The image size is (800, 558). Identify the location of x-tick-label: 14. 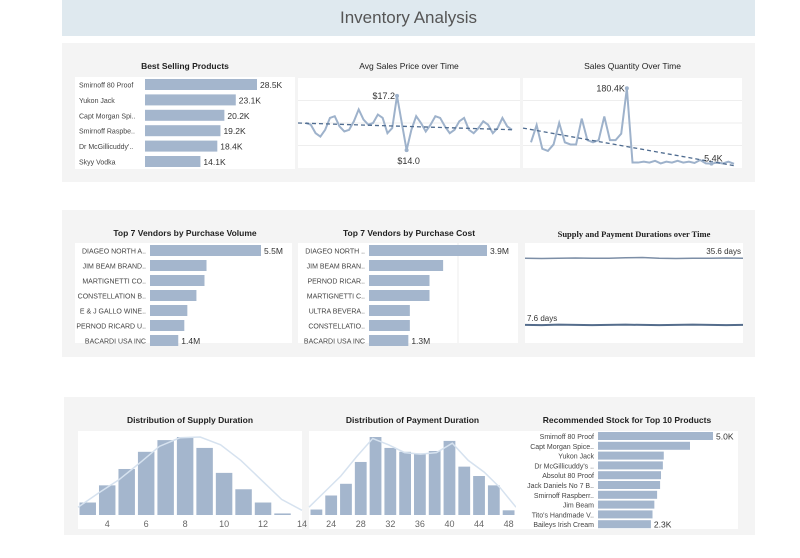
(302, 524).